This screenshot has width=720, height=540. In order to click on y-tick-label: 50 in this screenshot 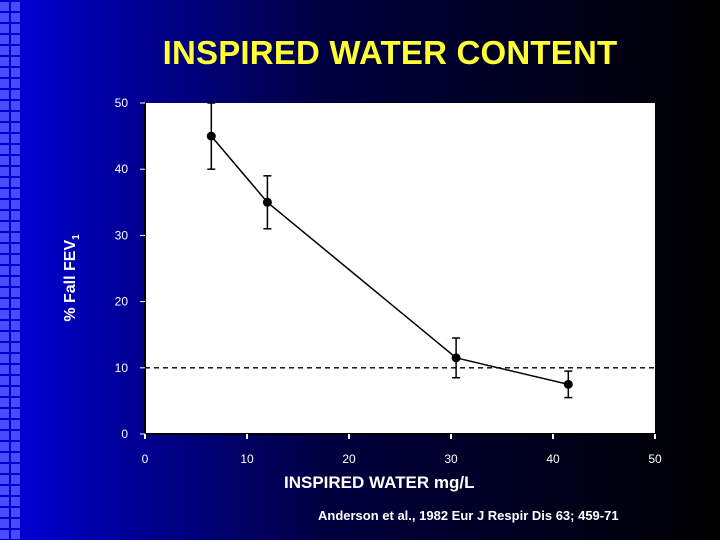, I will do `click(122, 103)`.